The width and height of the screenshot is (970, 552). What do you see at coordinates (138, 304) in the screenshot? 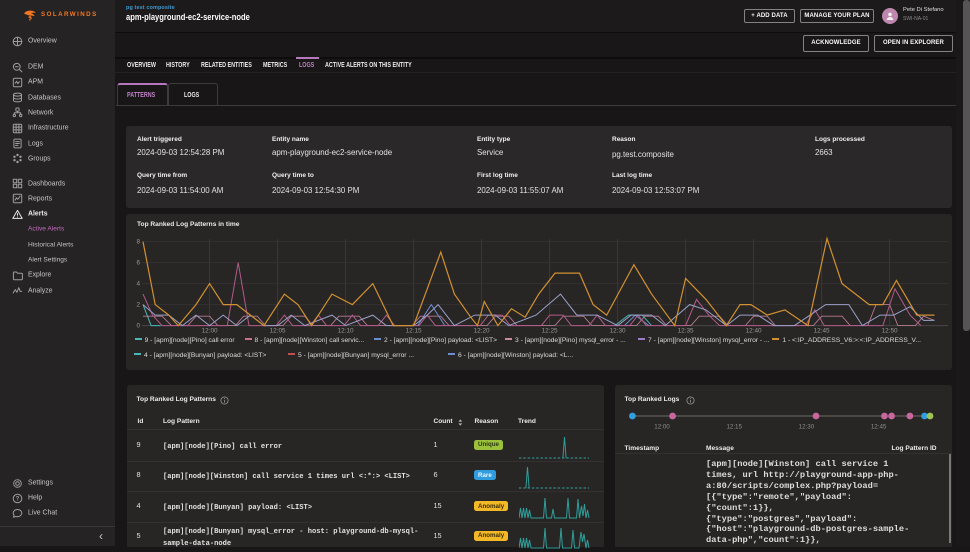
I see `svg-text: 2` at bounding box center [138, 304].